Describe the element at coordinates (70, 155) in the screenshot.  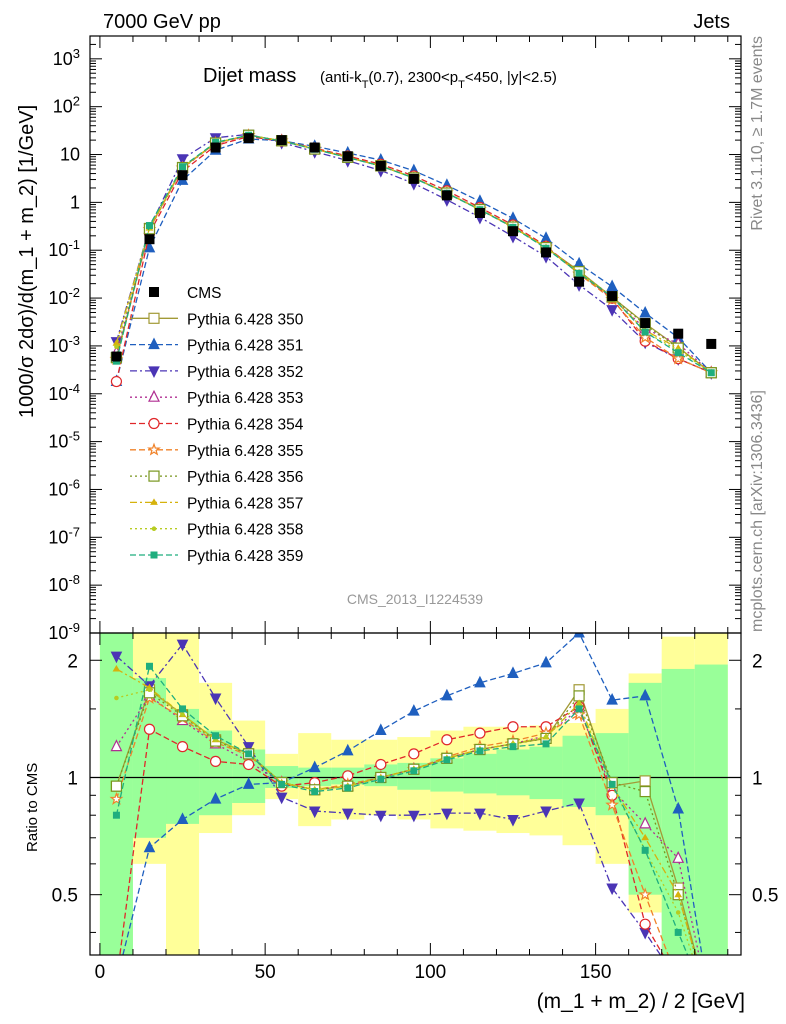
I see `y-tick-label: 10` at that location.